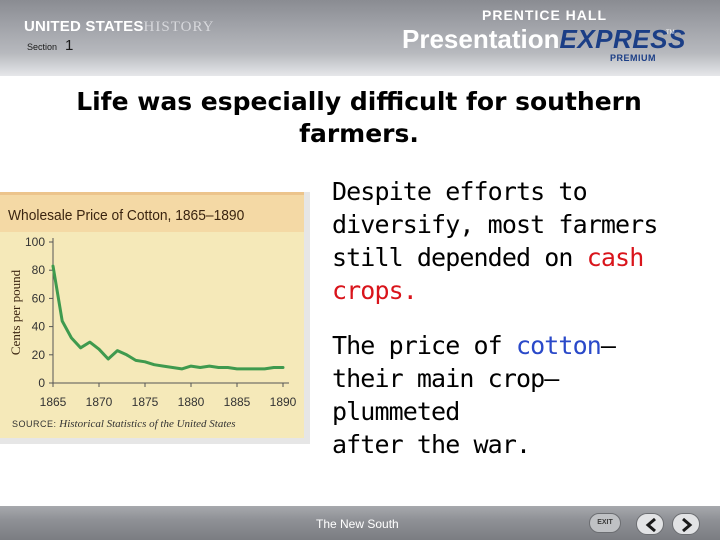 The height and width of the screenshot is (540, 720). I want to click on paragraph-period: ., so click(410, 290).